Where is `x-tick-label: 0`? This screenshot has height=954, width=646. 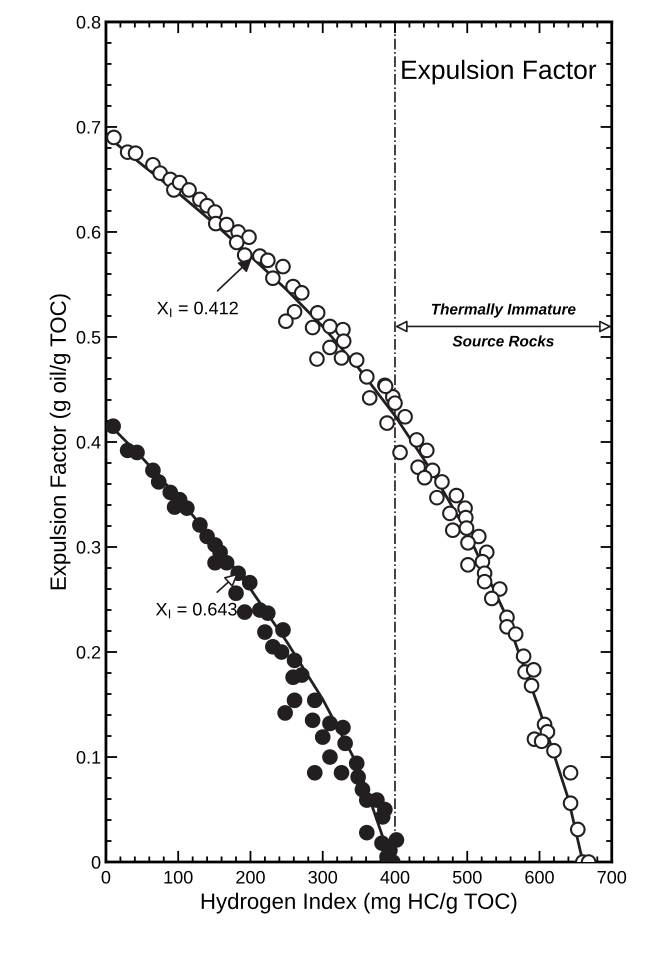
x-tick-label: 0 is located at coordinates (106, 877).